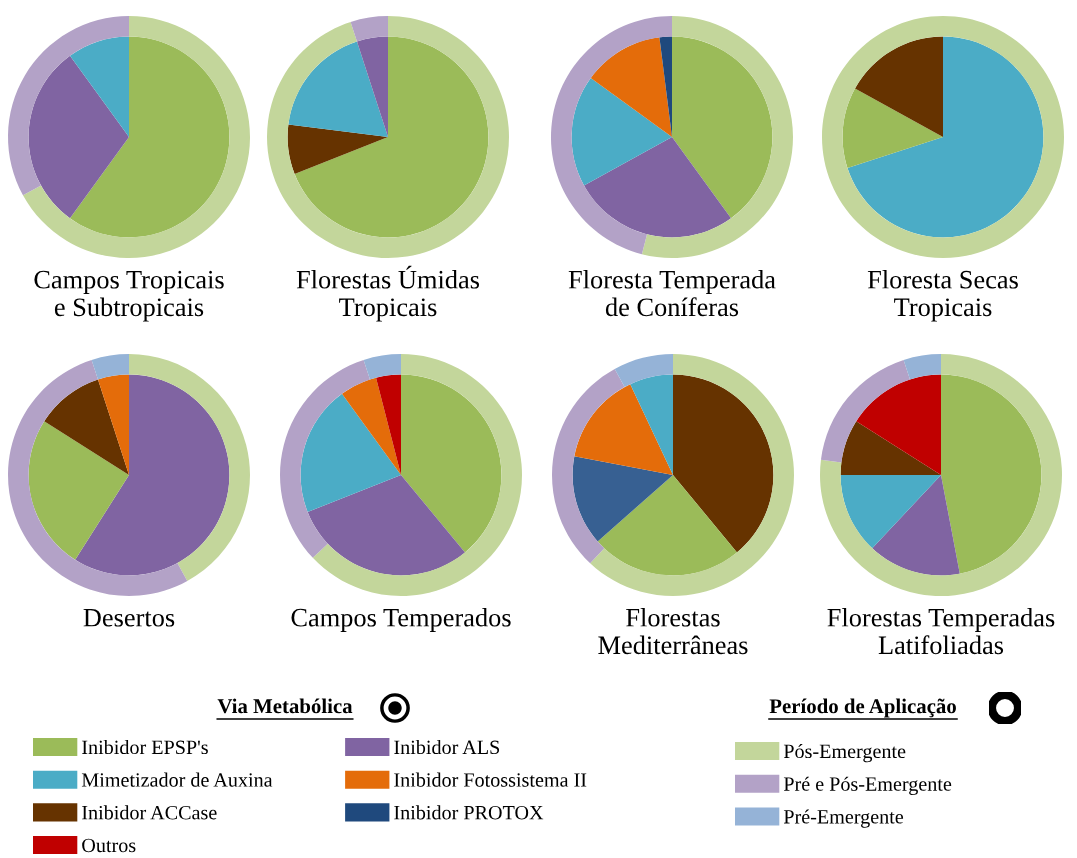 The width and height of the screenshot is (1077, 858). I want to click on text: Florestas Mediterrâneas, so click(673, 631).